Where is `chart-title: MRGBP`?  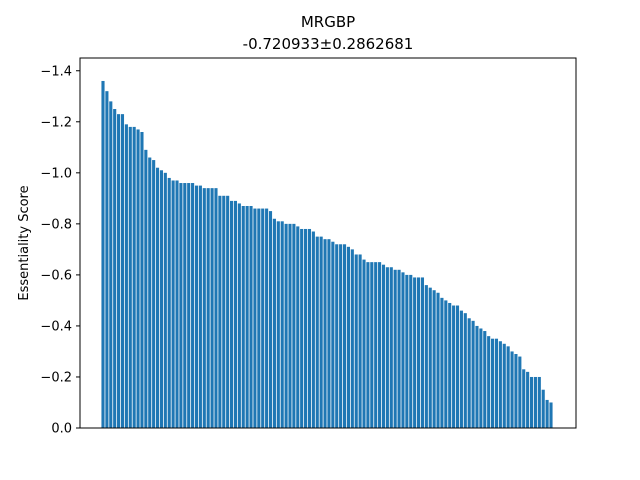
chart-title: MRGBP is located at coordinates (328, 22).